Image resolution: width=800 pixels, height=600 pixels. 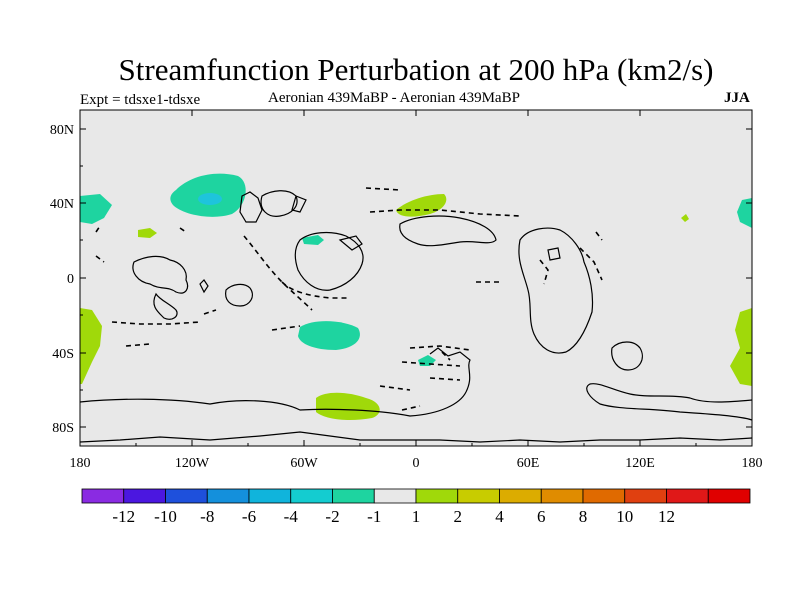 I want to click on lon-label: 60E, so click(x=528, y=463).